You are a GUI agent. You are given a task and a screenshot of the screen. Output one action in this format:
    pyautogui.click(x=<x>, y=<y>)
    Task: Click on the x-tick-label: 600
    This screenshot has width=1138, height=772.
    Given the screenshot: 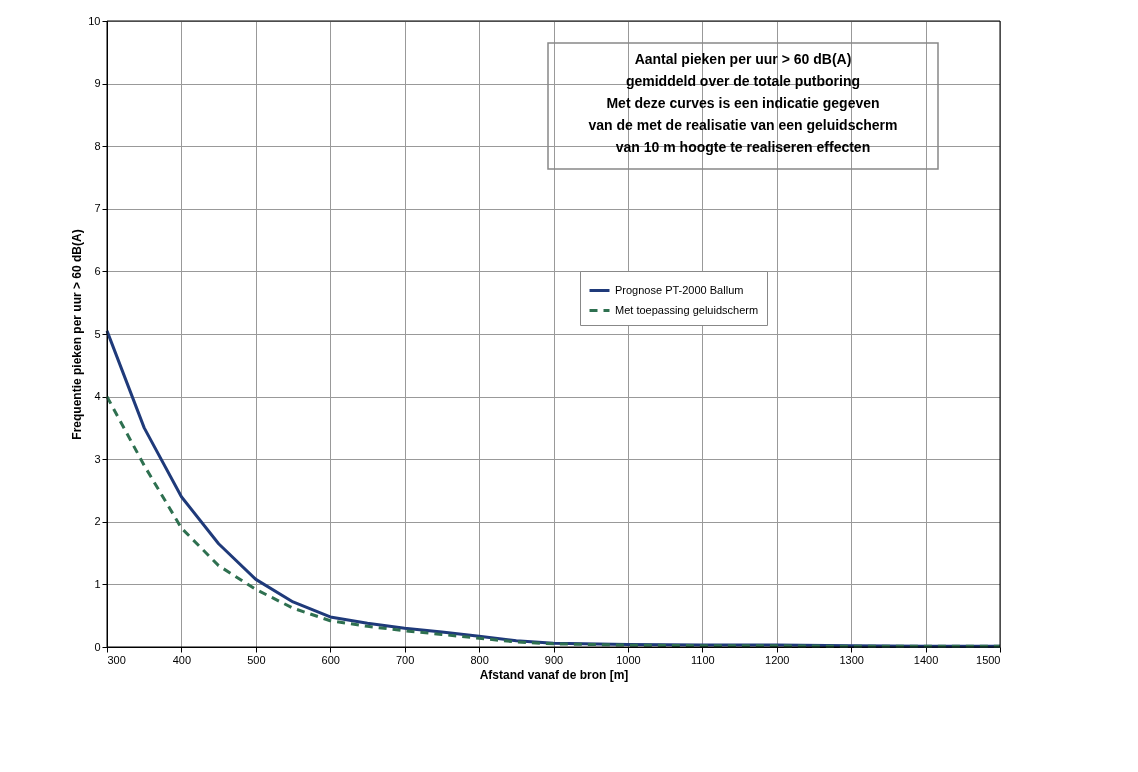 What is the action you would take?
    pyautogui.click(x=330, y=659)
    